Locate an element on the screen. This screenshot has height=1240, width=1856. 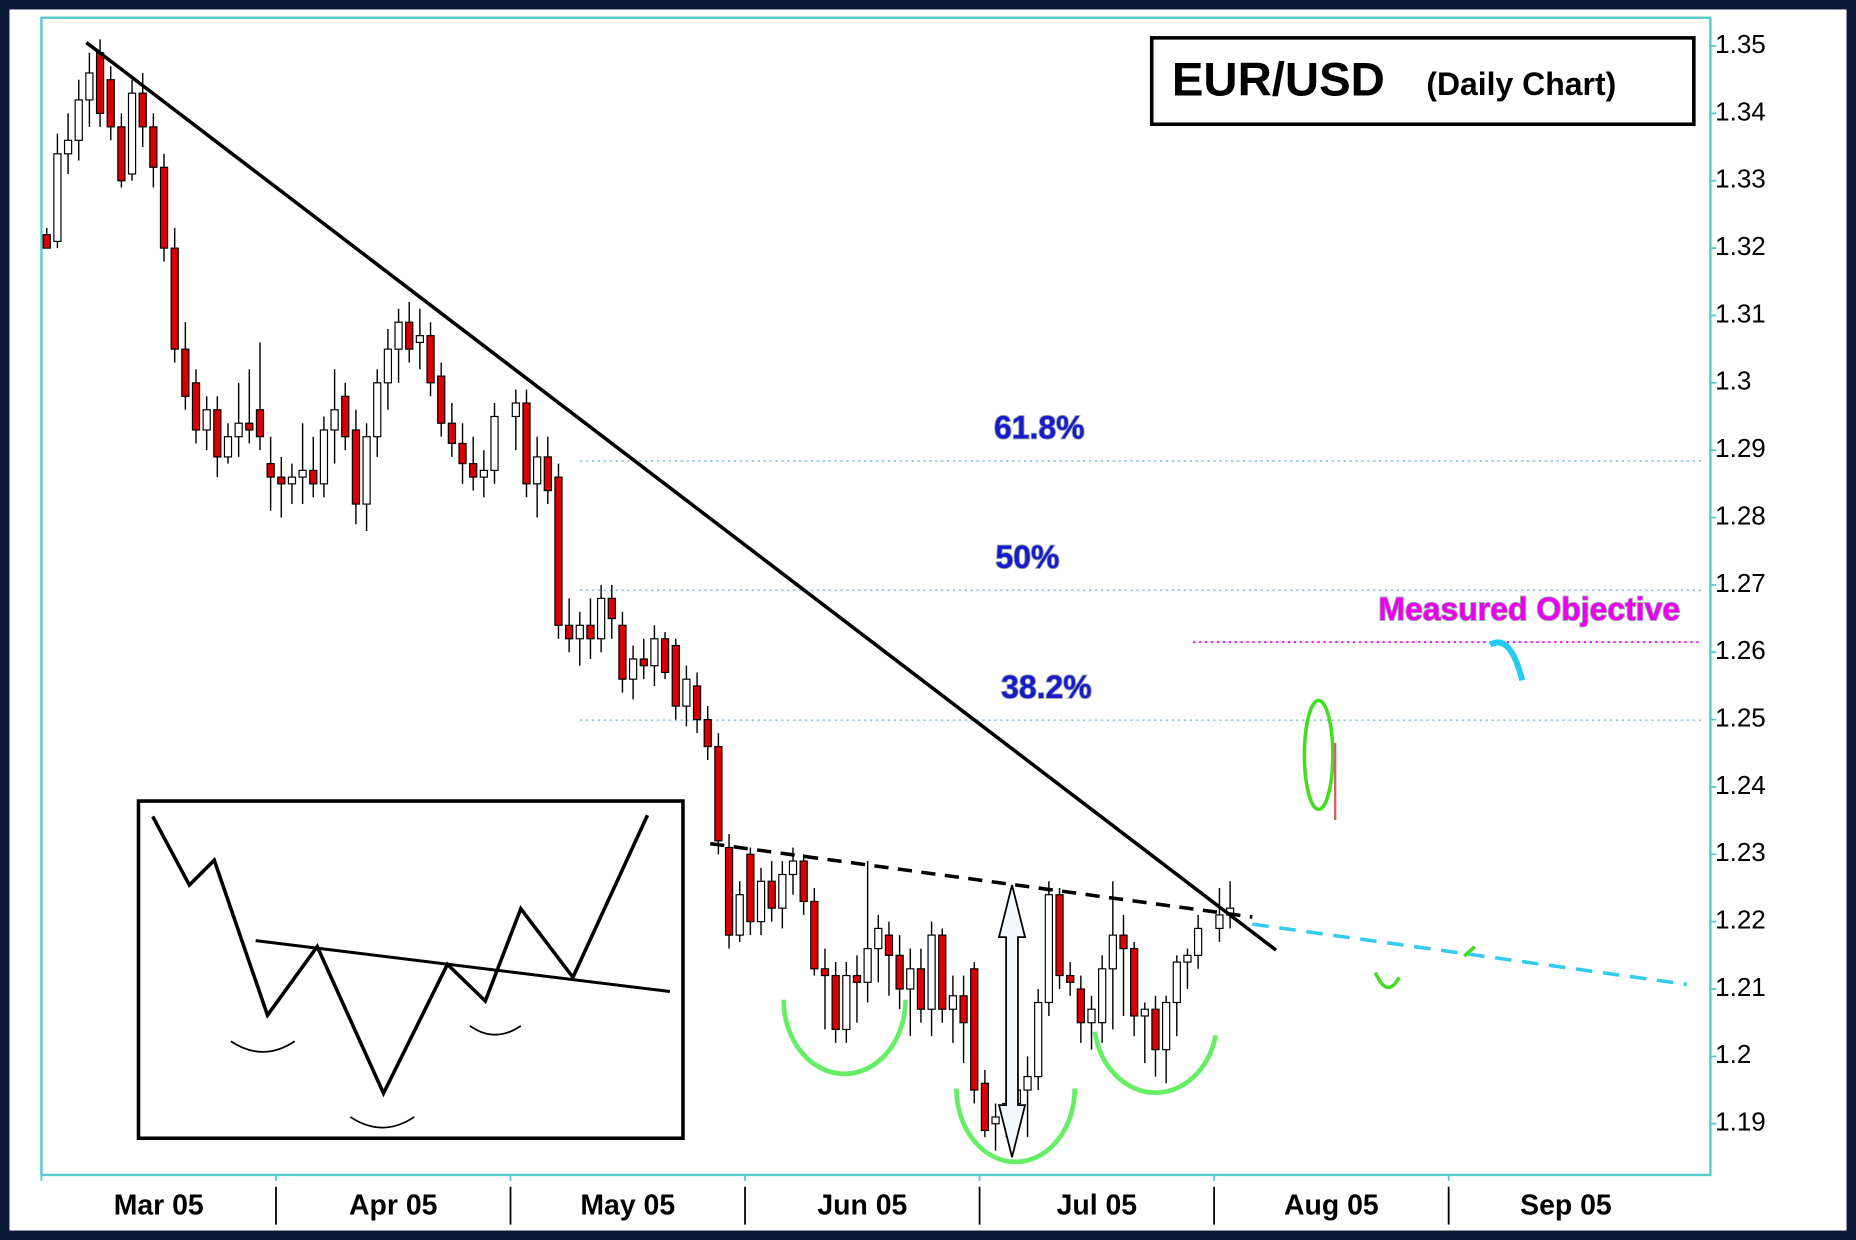
y-tick-label: 1.22 is located at coordinates (1740, 920).